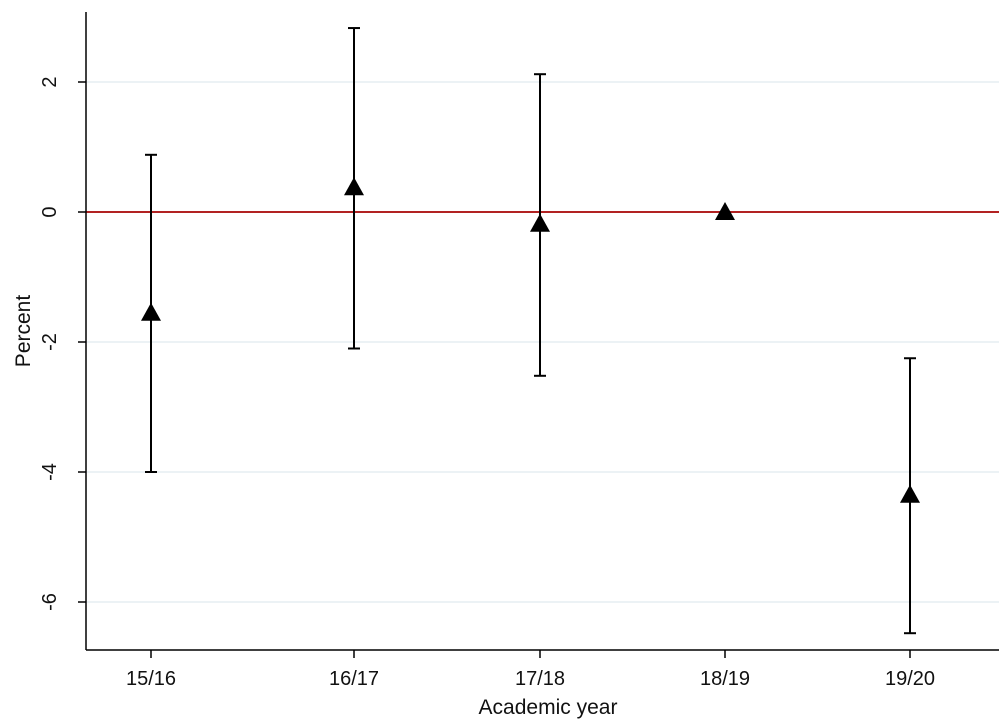  I want to click on x-tick-label: 15/16, so click(151, 679).